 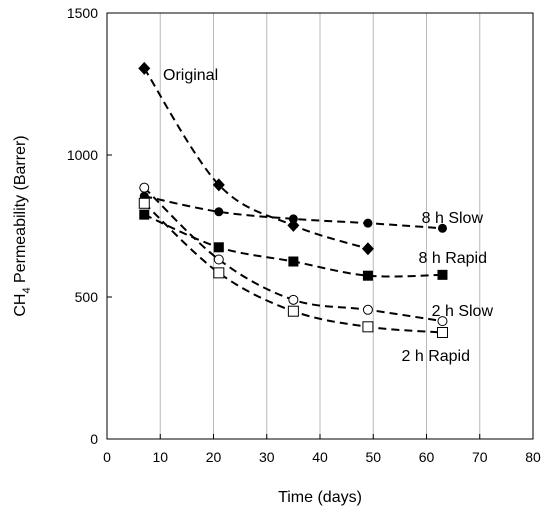 I want to click on x-tick-label-80: 80, so click(x=533, y=457).